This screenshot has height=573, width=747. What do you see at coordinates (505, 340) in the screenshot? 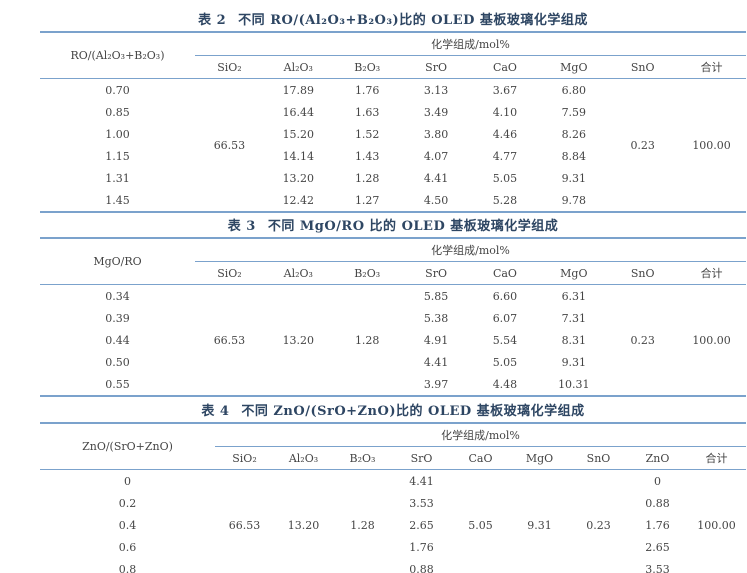
I see `value-cell: 5.54` at bounding box center [505, 340].